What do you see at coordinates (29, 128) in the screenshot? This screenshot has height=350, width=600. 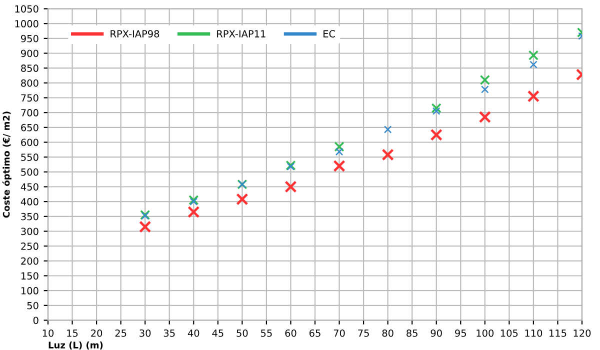 I see `y-tick-label: 650` at bounding box center [29, 128].